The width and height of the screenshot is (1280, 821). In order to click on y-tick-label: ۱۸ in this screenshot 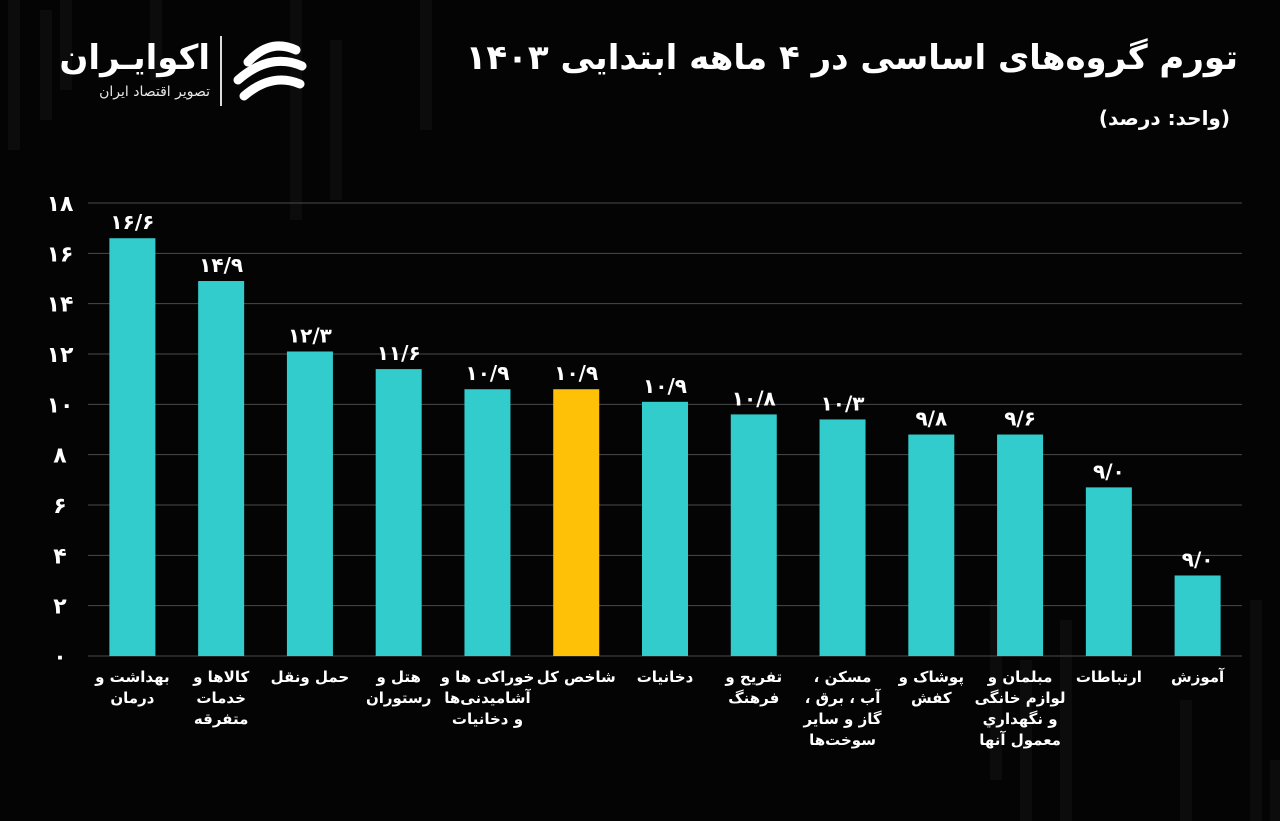, I will do `click(60, 204)`.